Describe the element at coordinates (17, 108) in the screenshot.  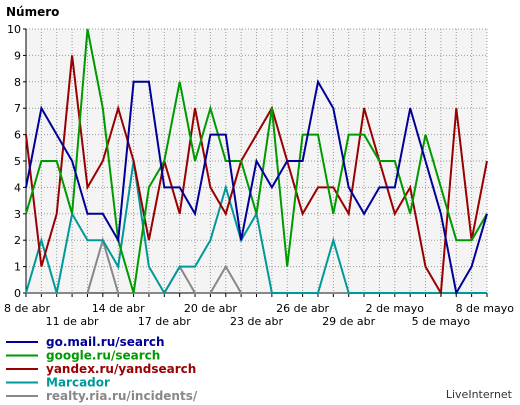
I see `y-tick-label: 7` at that location.